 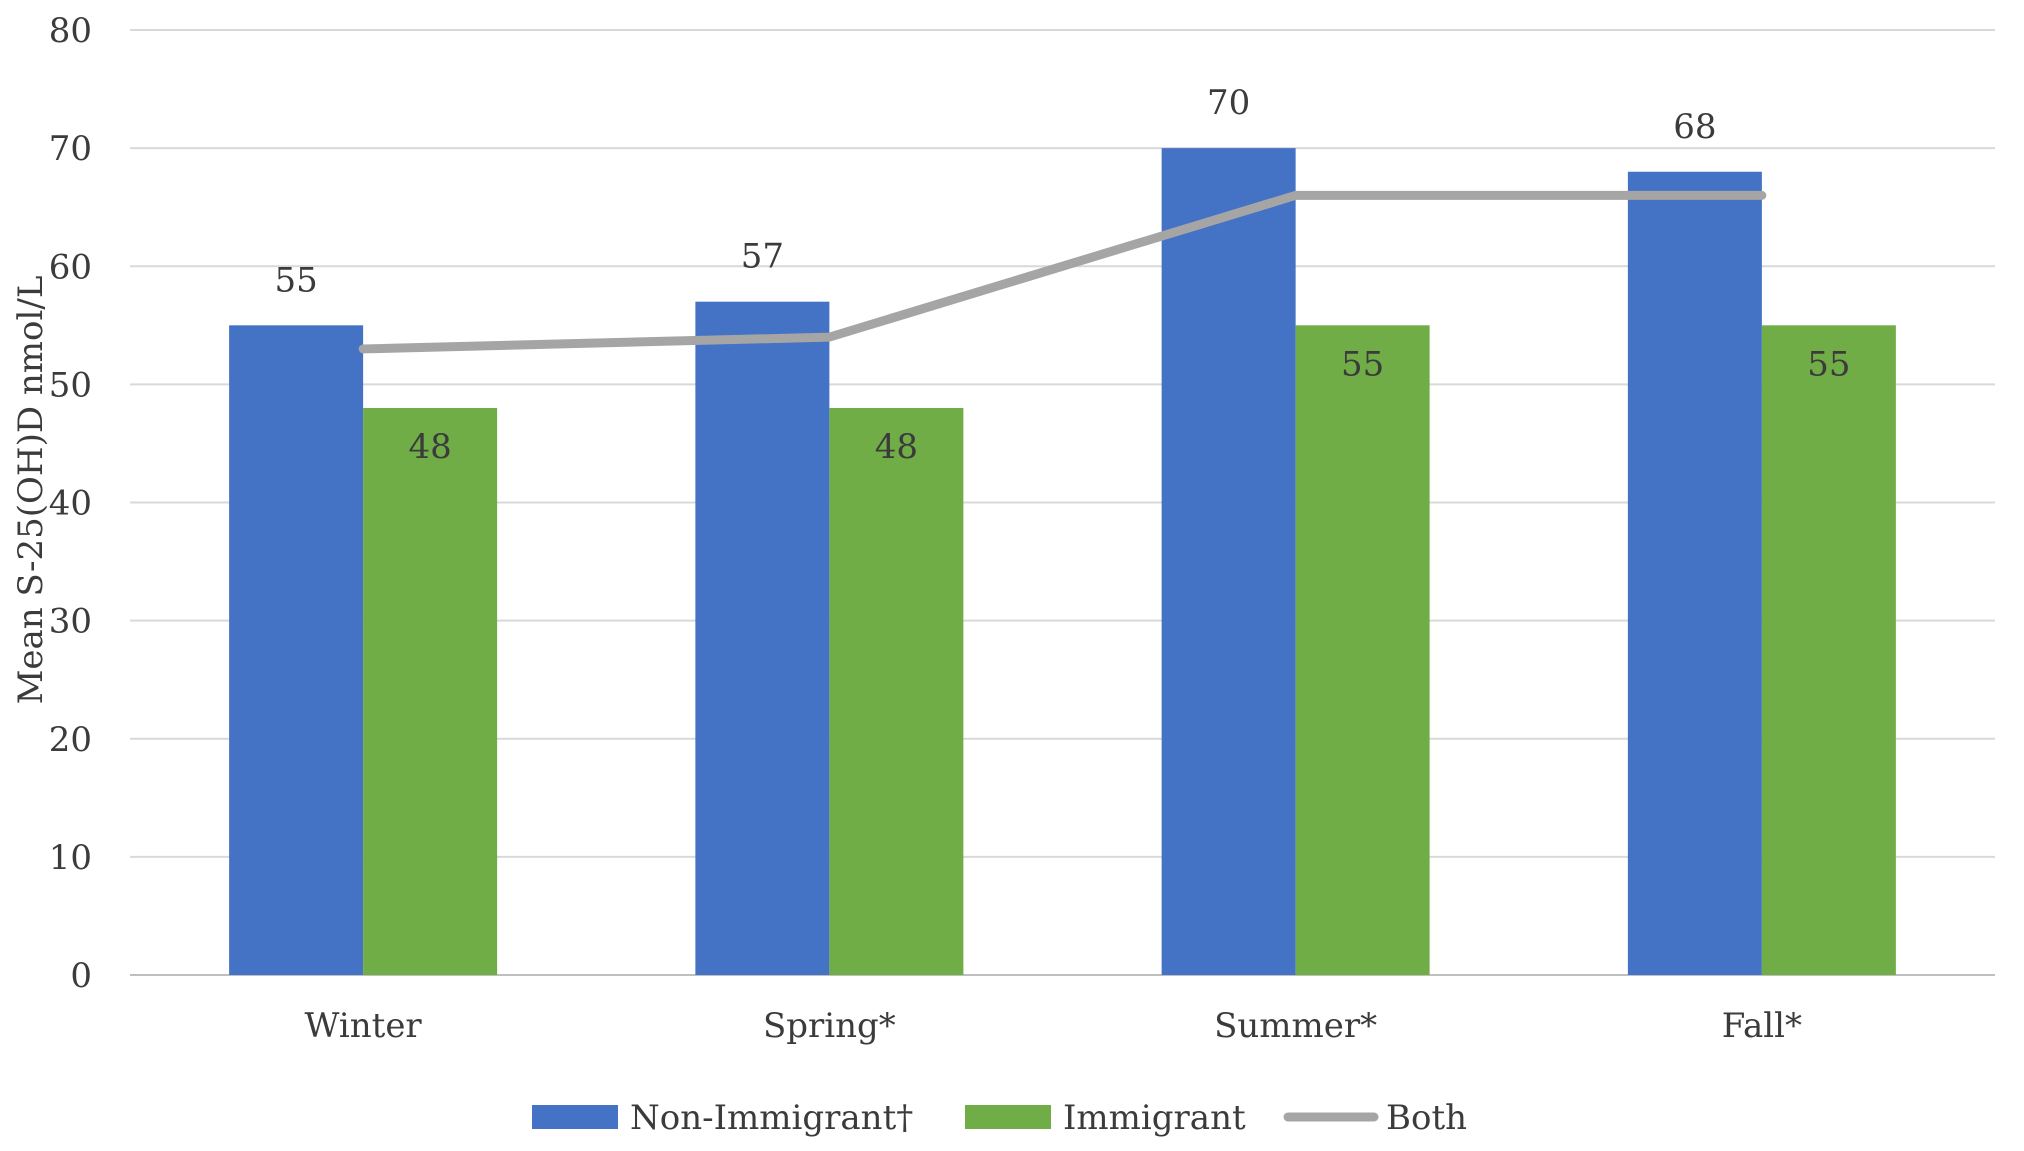 What do you see at coordinates (1228, 103) in the screenshot?
I see `data-label: 70` at bounding box center [1228, 103].